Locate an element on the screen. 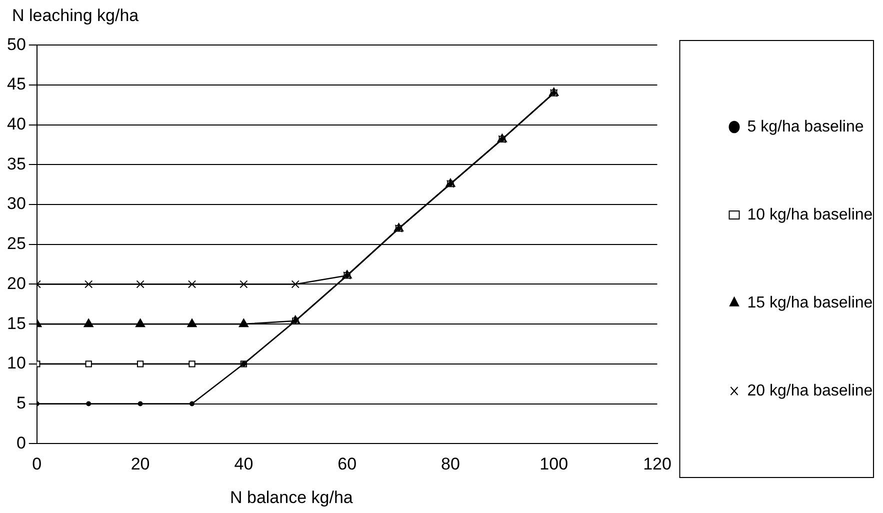 This screenshot has height=513, width=883. legend-label: 20 kg/ha baseline is located at coordinates (810, 391).